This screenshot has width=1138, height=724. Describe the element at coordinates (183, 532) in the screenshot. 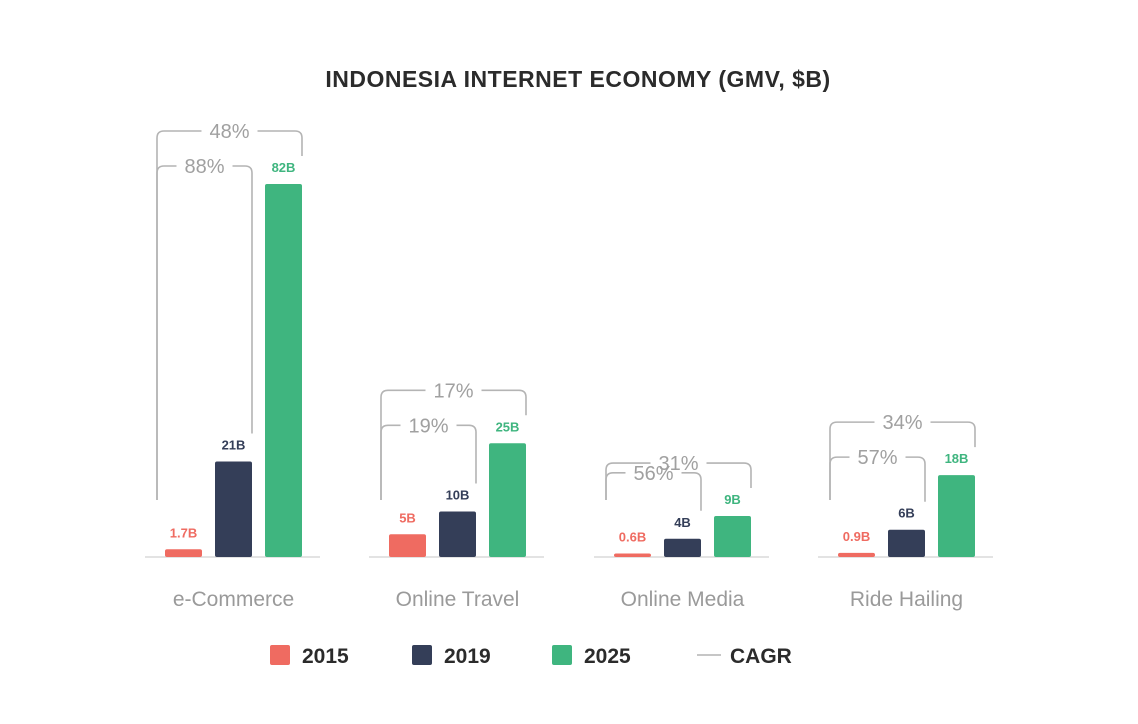

I see `data-label-e-commerce-2015: 1.7B` at that location.